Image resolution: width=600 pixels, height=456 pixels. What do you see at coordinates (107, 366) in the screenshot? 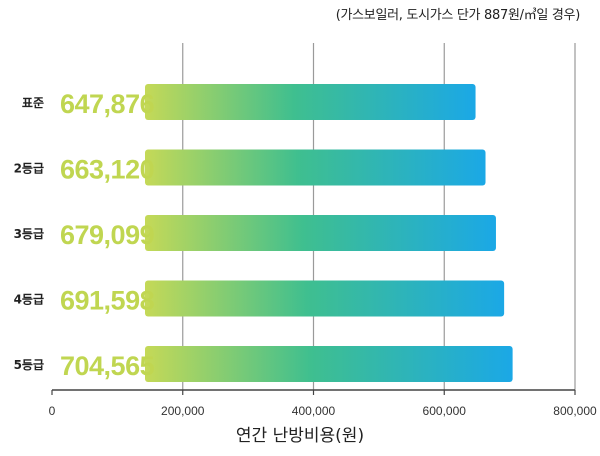
I see `data-label: 704,565` at bounding box center [107, 366].